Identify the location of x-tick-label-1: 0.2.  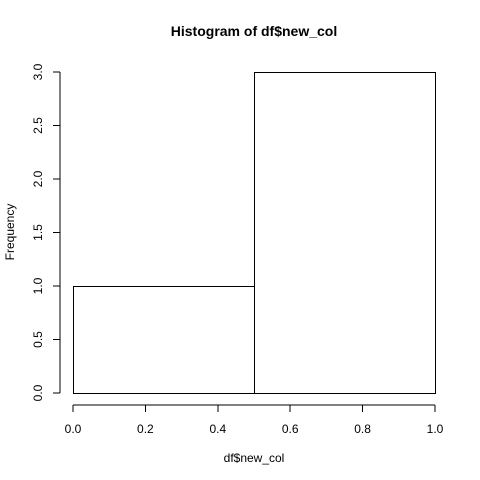
(145, 429).